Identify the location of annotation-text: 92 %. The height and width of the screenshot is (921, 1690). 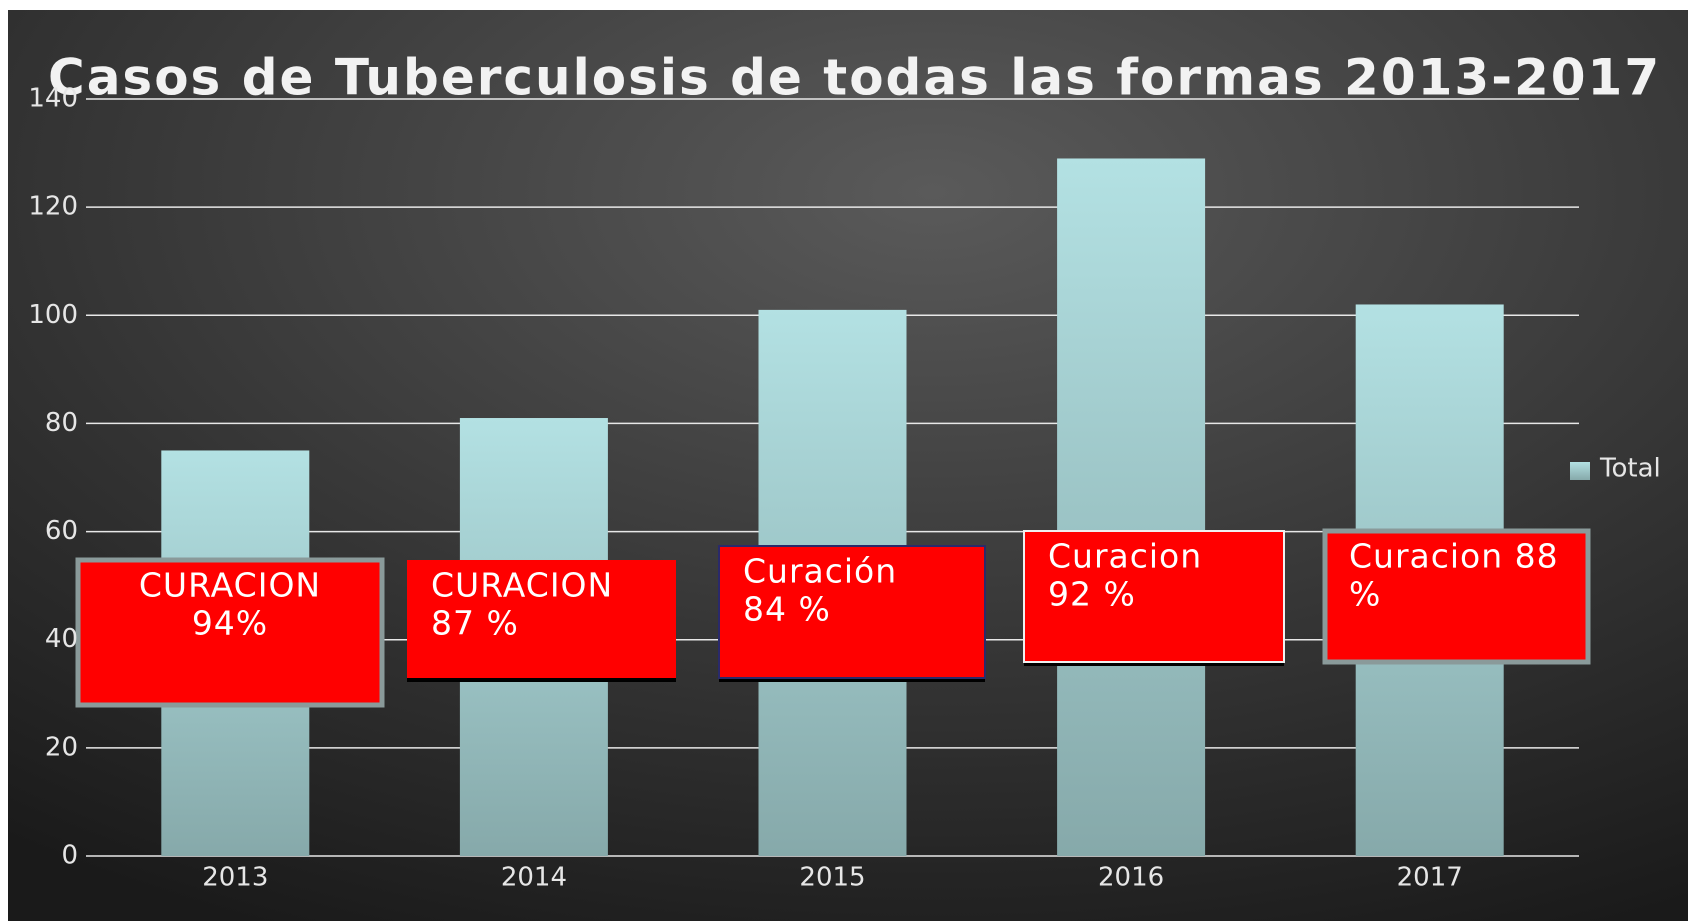
(1092, 594).